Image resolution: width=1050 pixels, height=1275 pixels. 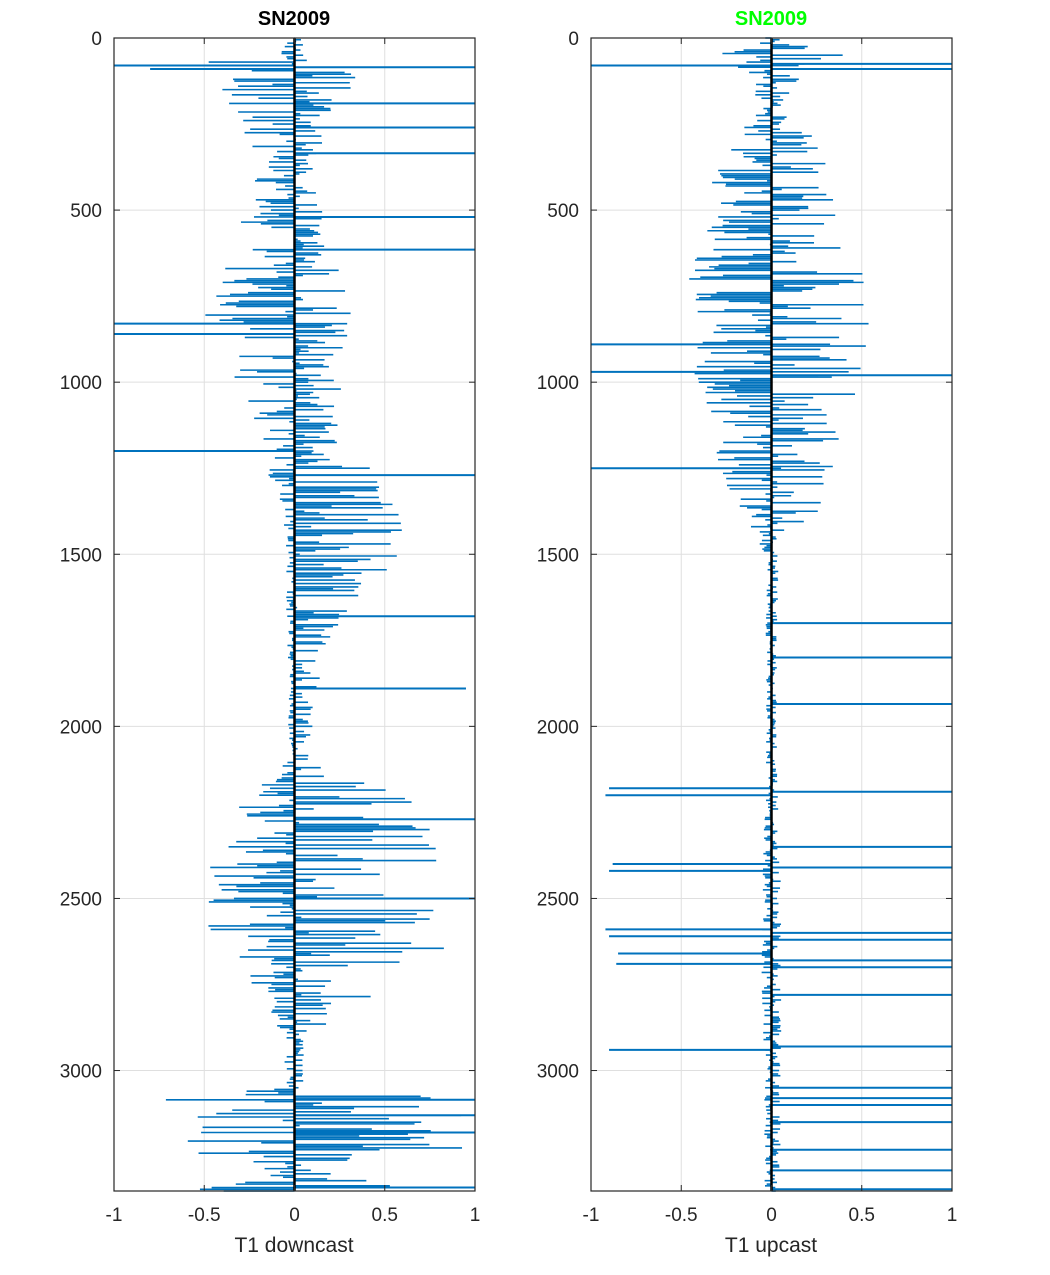 What do you see at coordinates (771, 1245) in the screenshot?
I see `upcast-xlabel: T1 upcast` at bounding box center [771, 1245].